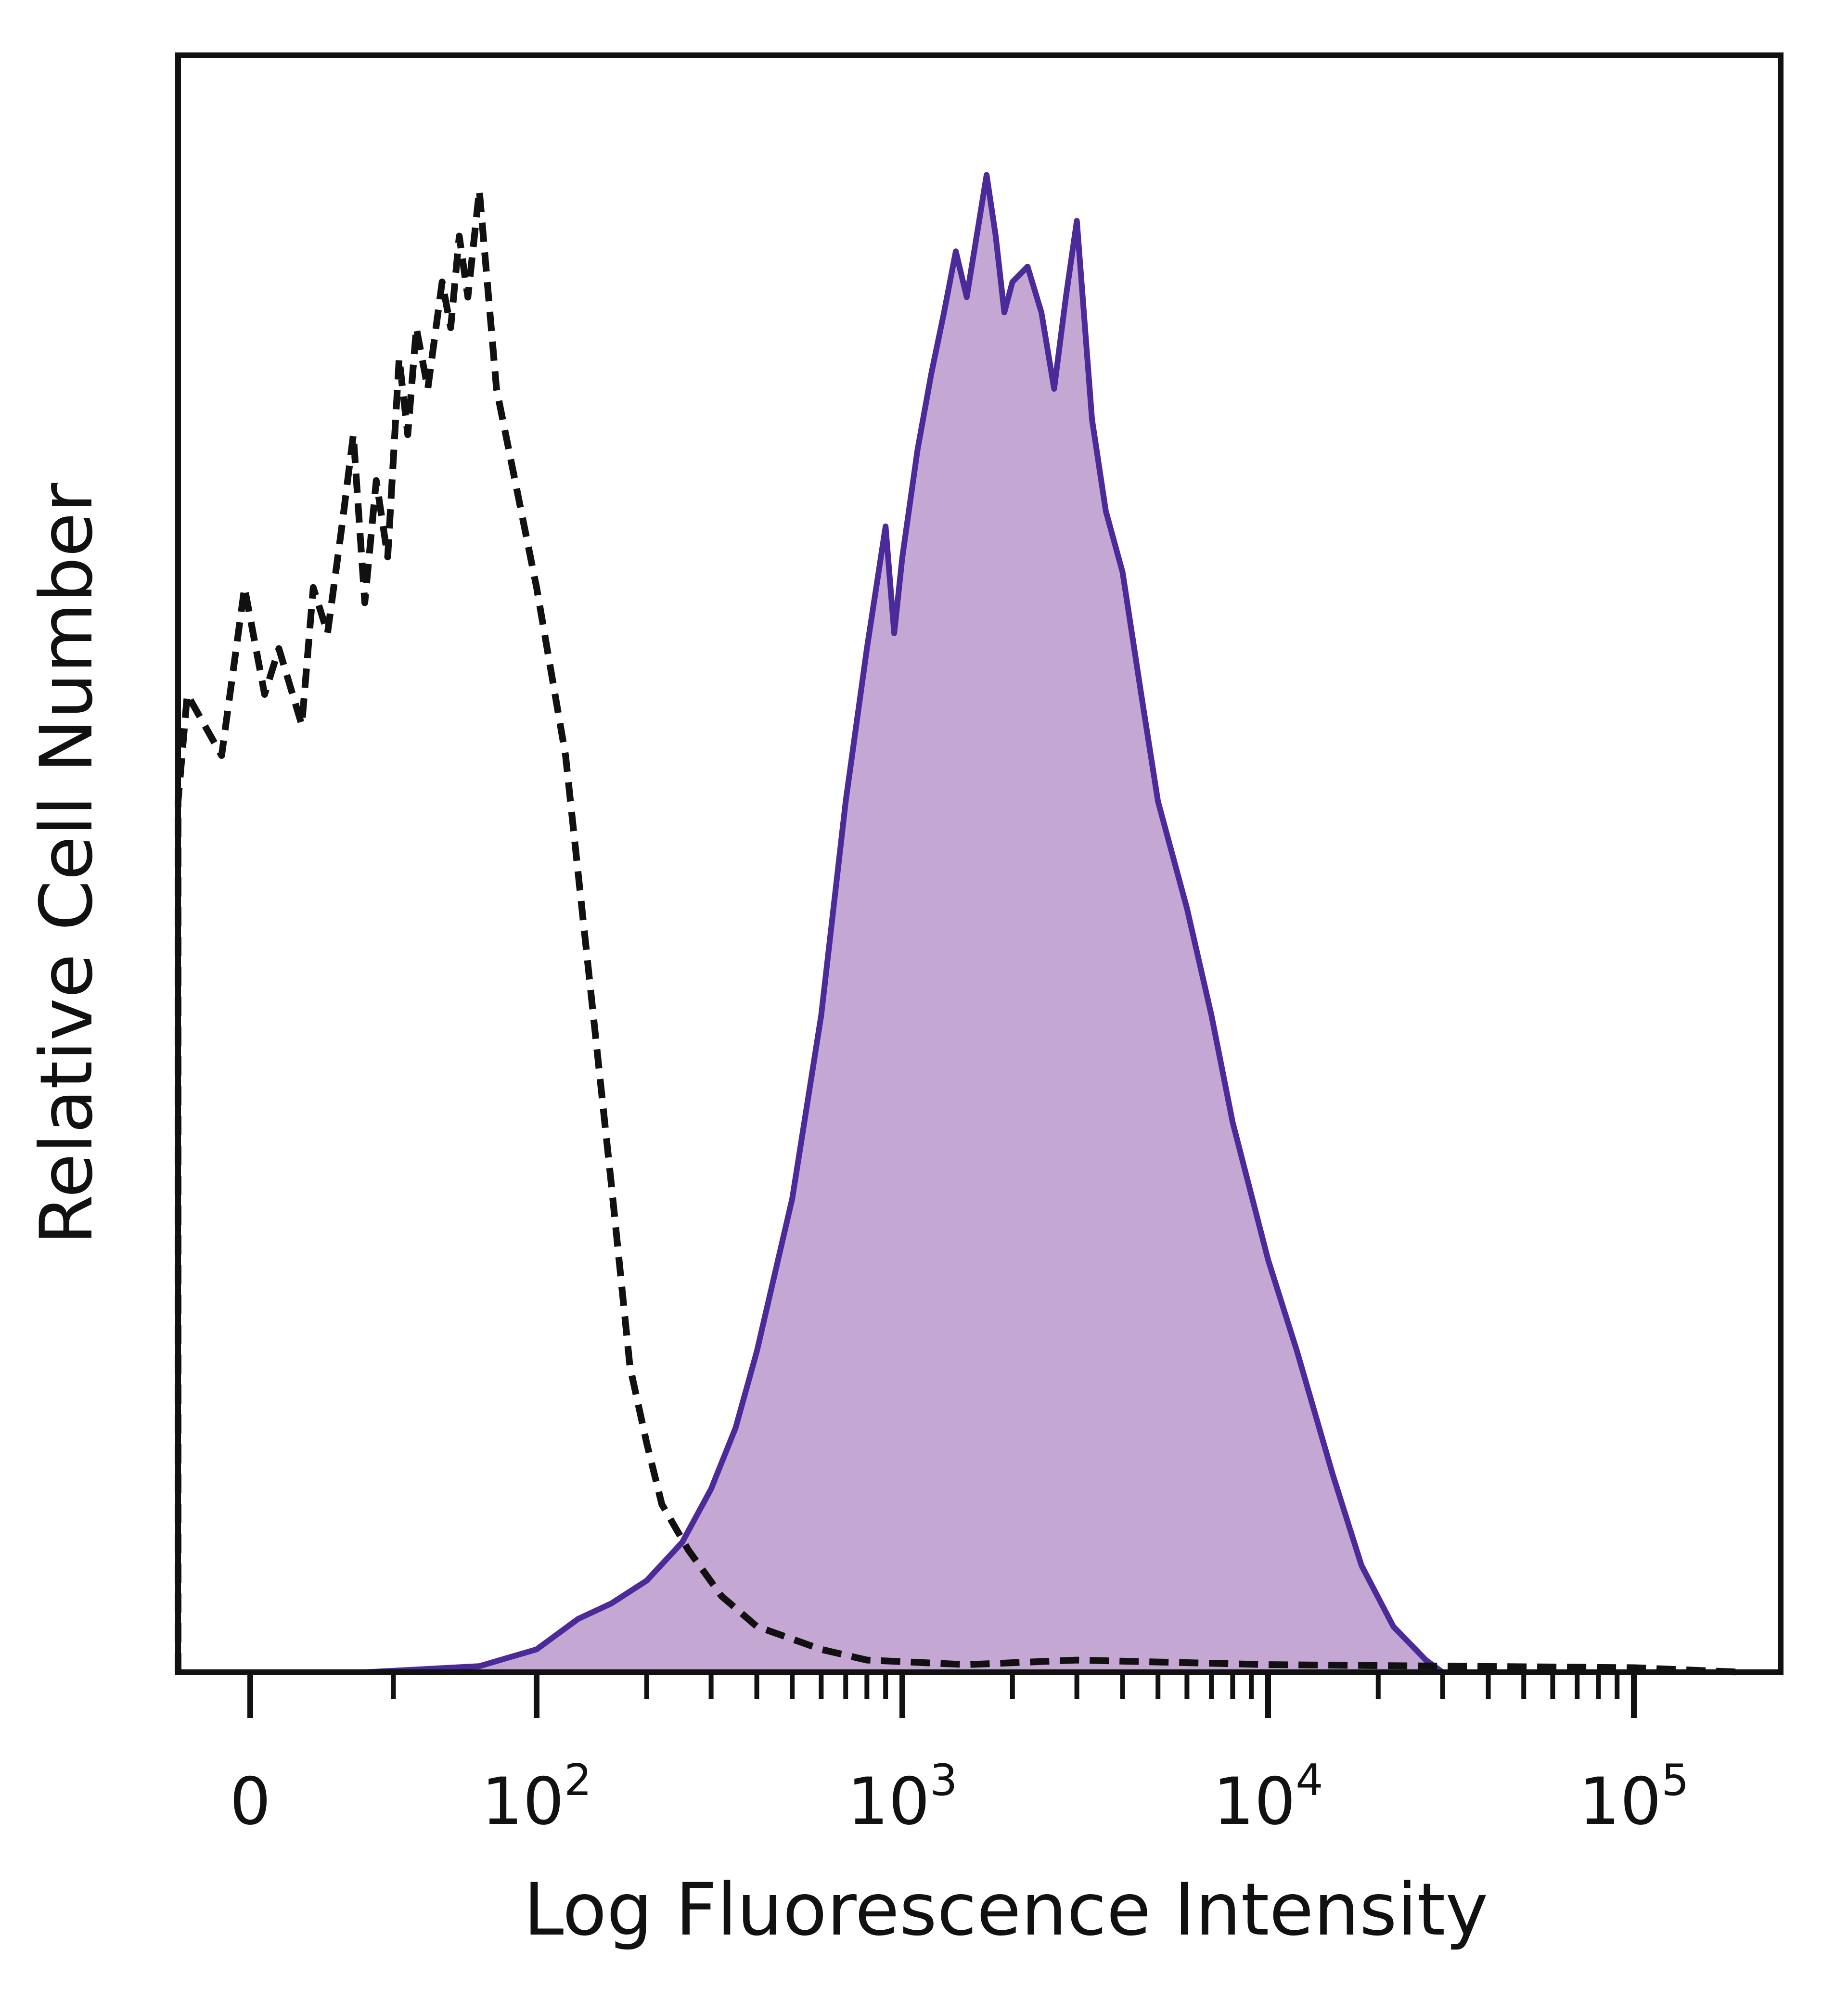 This screenshot has width=1848, height=2000. What do you see at coordinates (67, 864) in the screenshot?
I see `y-axis-label: Relative Cell Number` at bounding box center [67, 864].